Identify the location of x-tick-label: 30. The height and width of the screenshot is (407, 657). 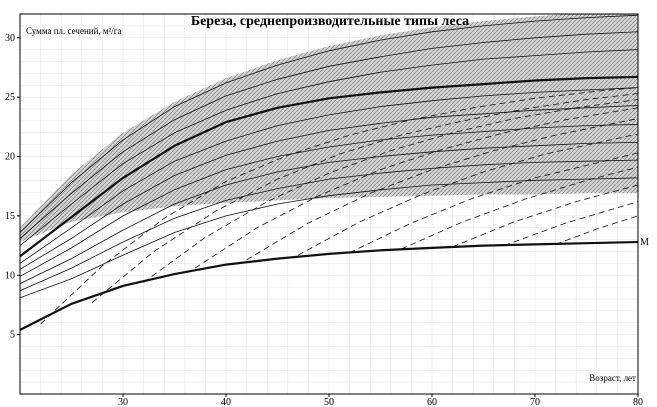
(123, 402).